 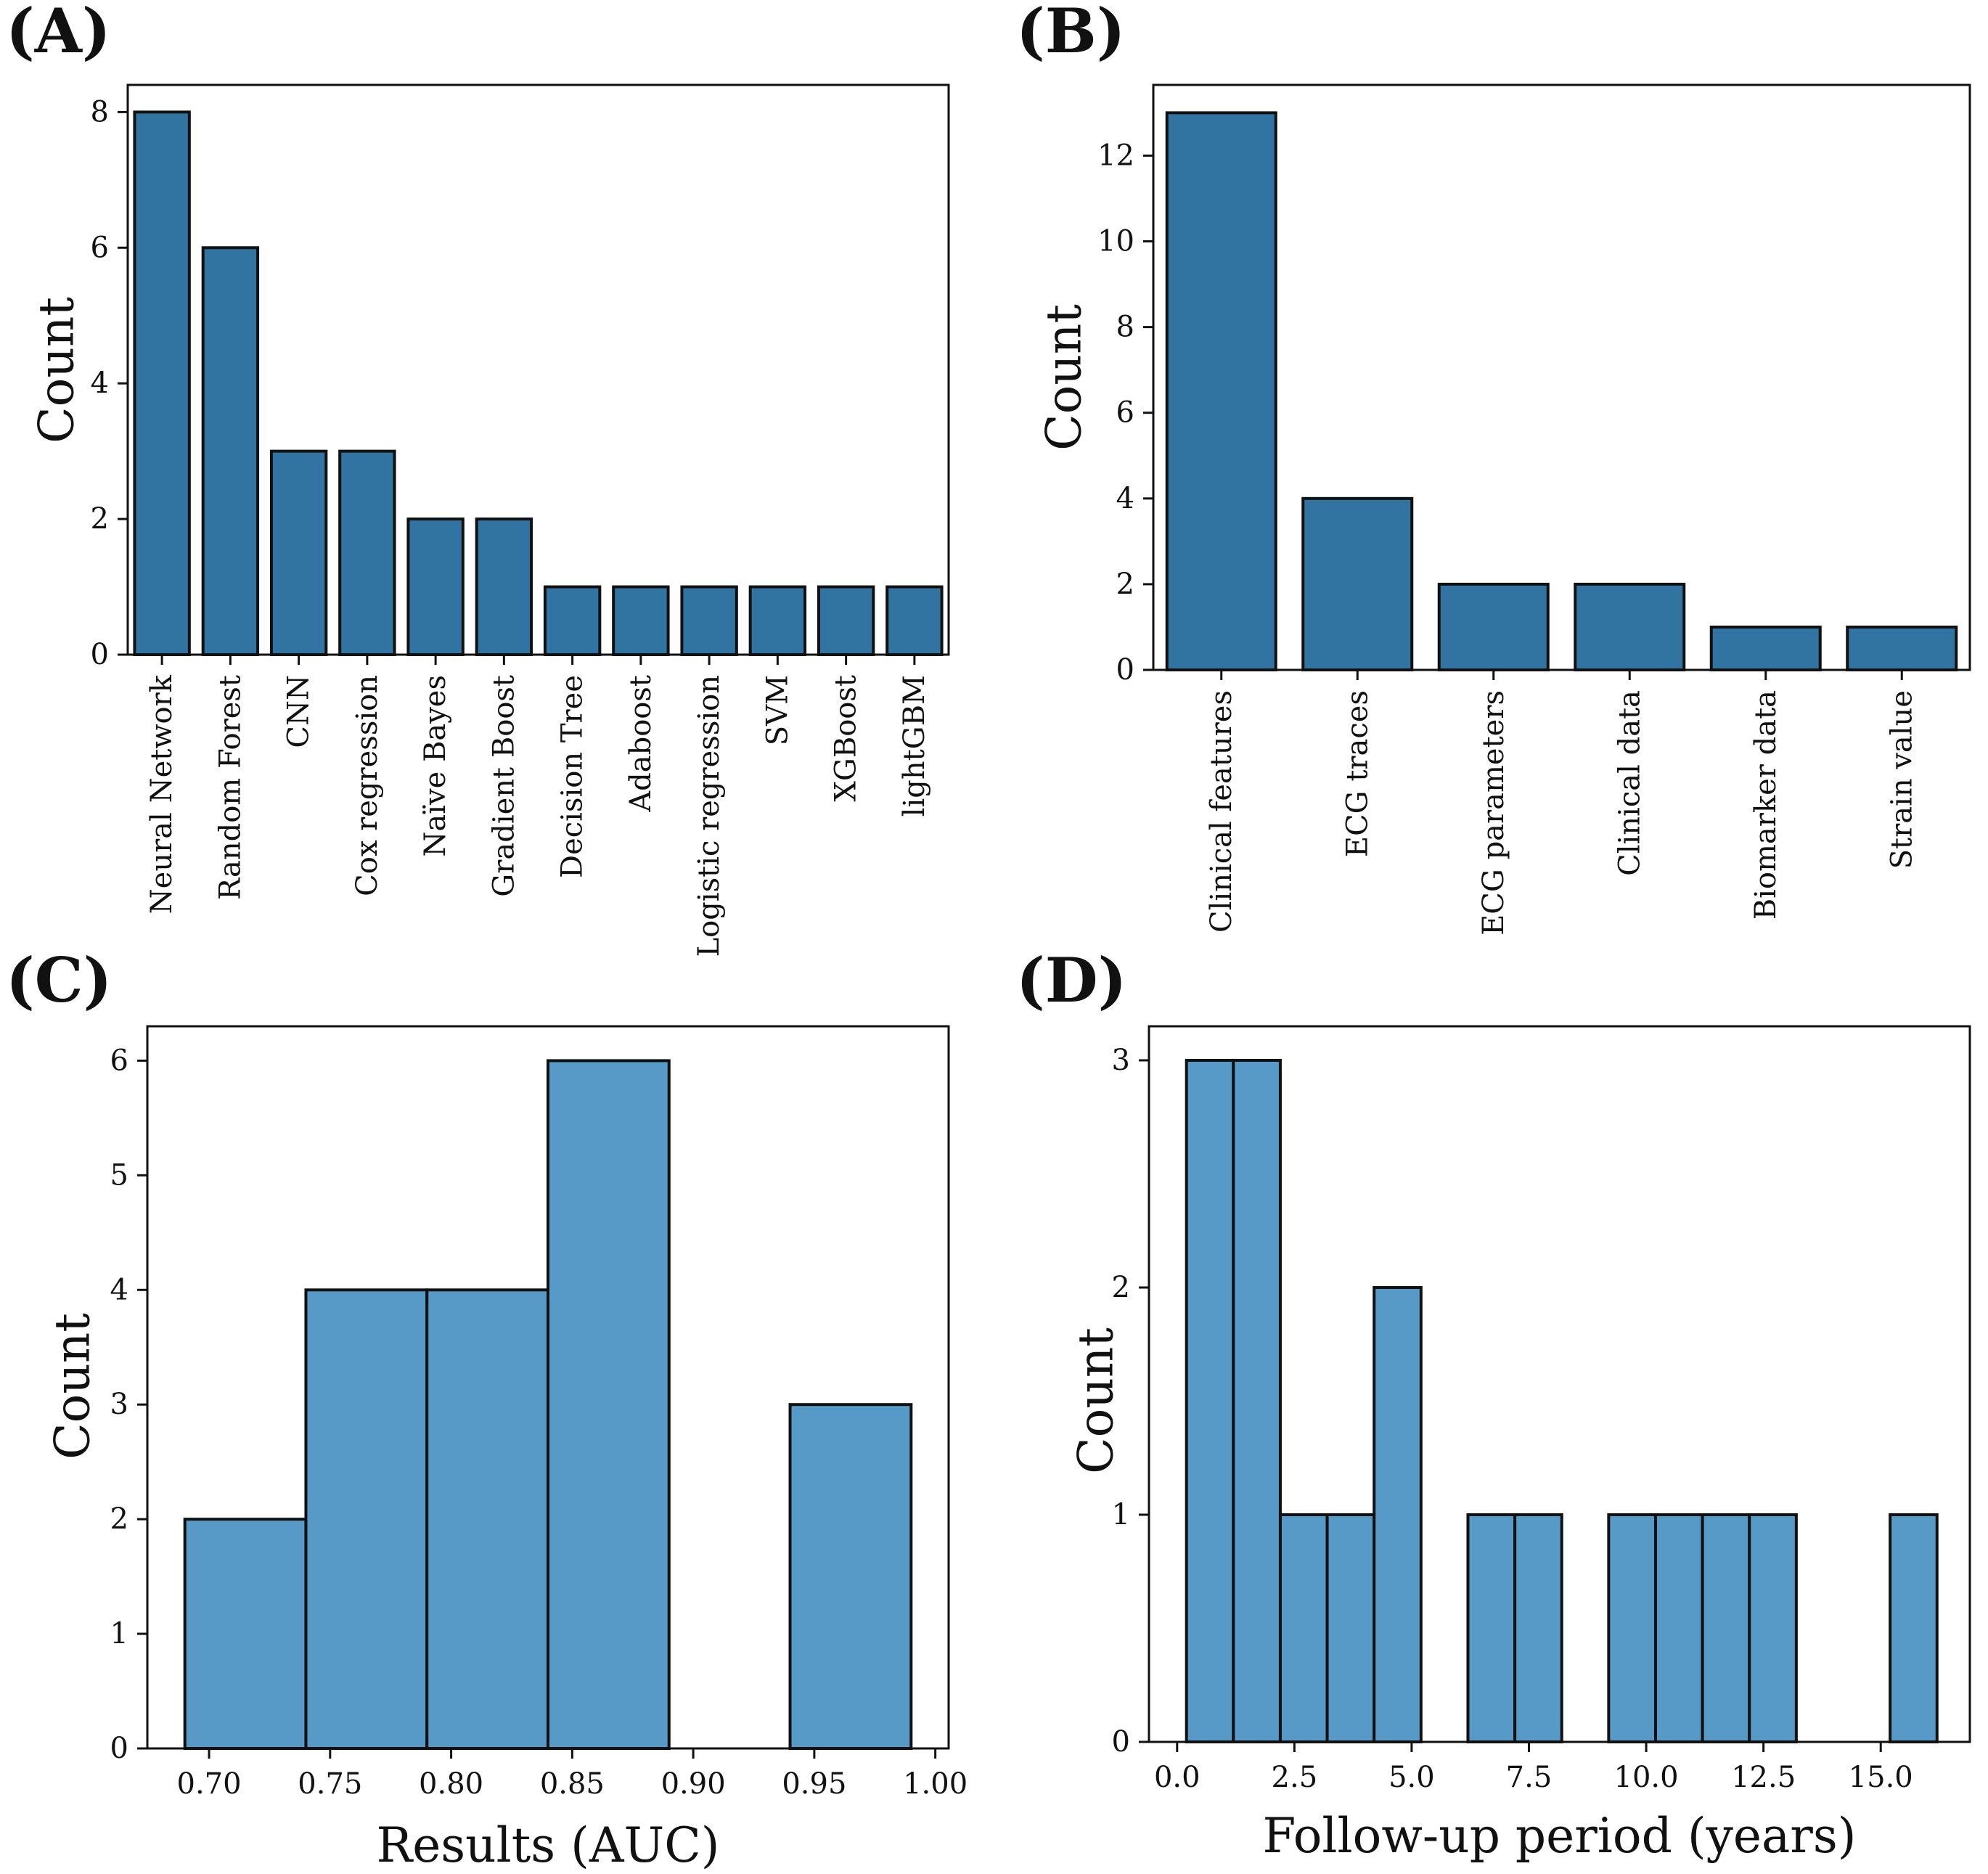 What do you see at coordinates (914, 746) in the screenshot?
I see `x-tick-label: lightGBM` at bounding box center [914, 746].